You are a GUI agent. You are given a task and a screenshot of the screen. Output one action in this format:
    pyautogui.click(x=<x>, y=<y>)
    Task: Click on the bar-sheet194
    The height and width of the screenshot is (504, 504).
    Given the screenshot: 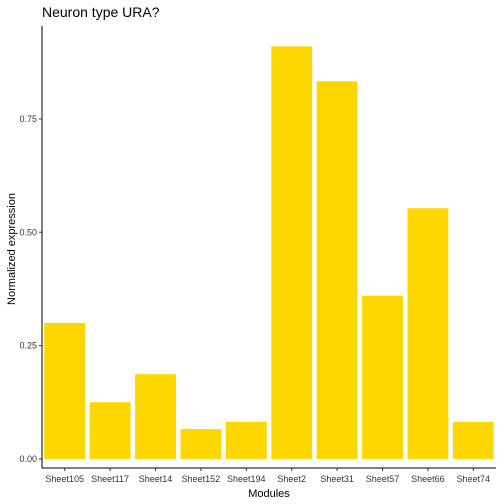 What is the action you would take?
    pyautogui.click(x=246, y=440)
    